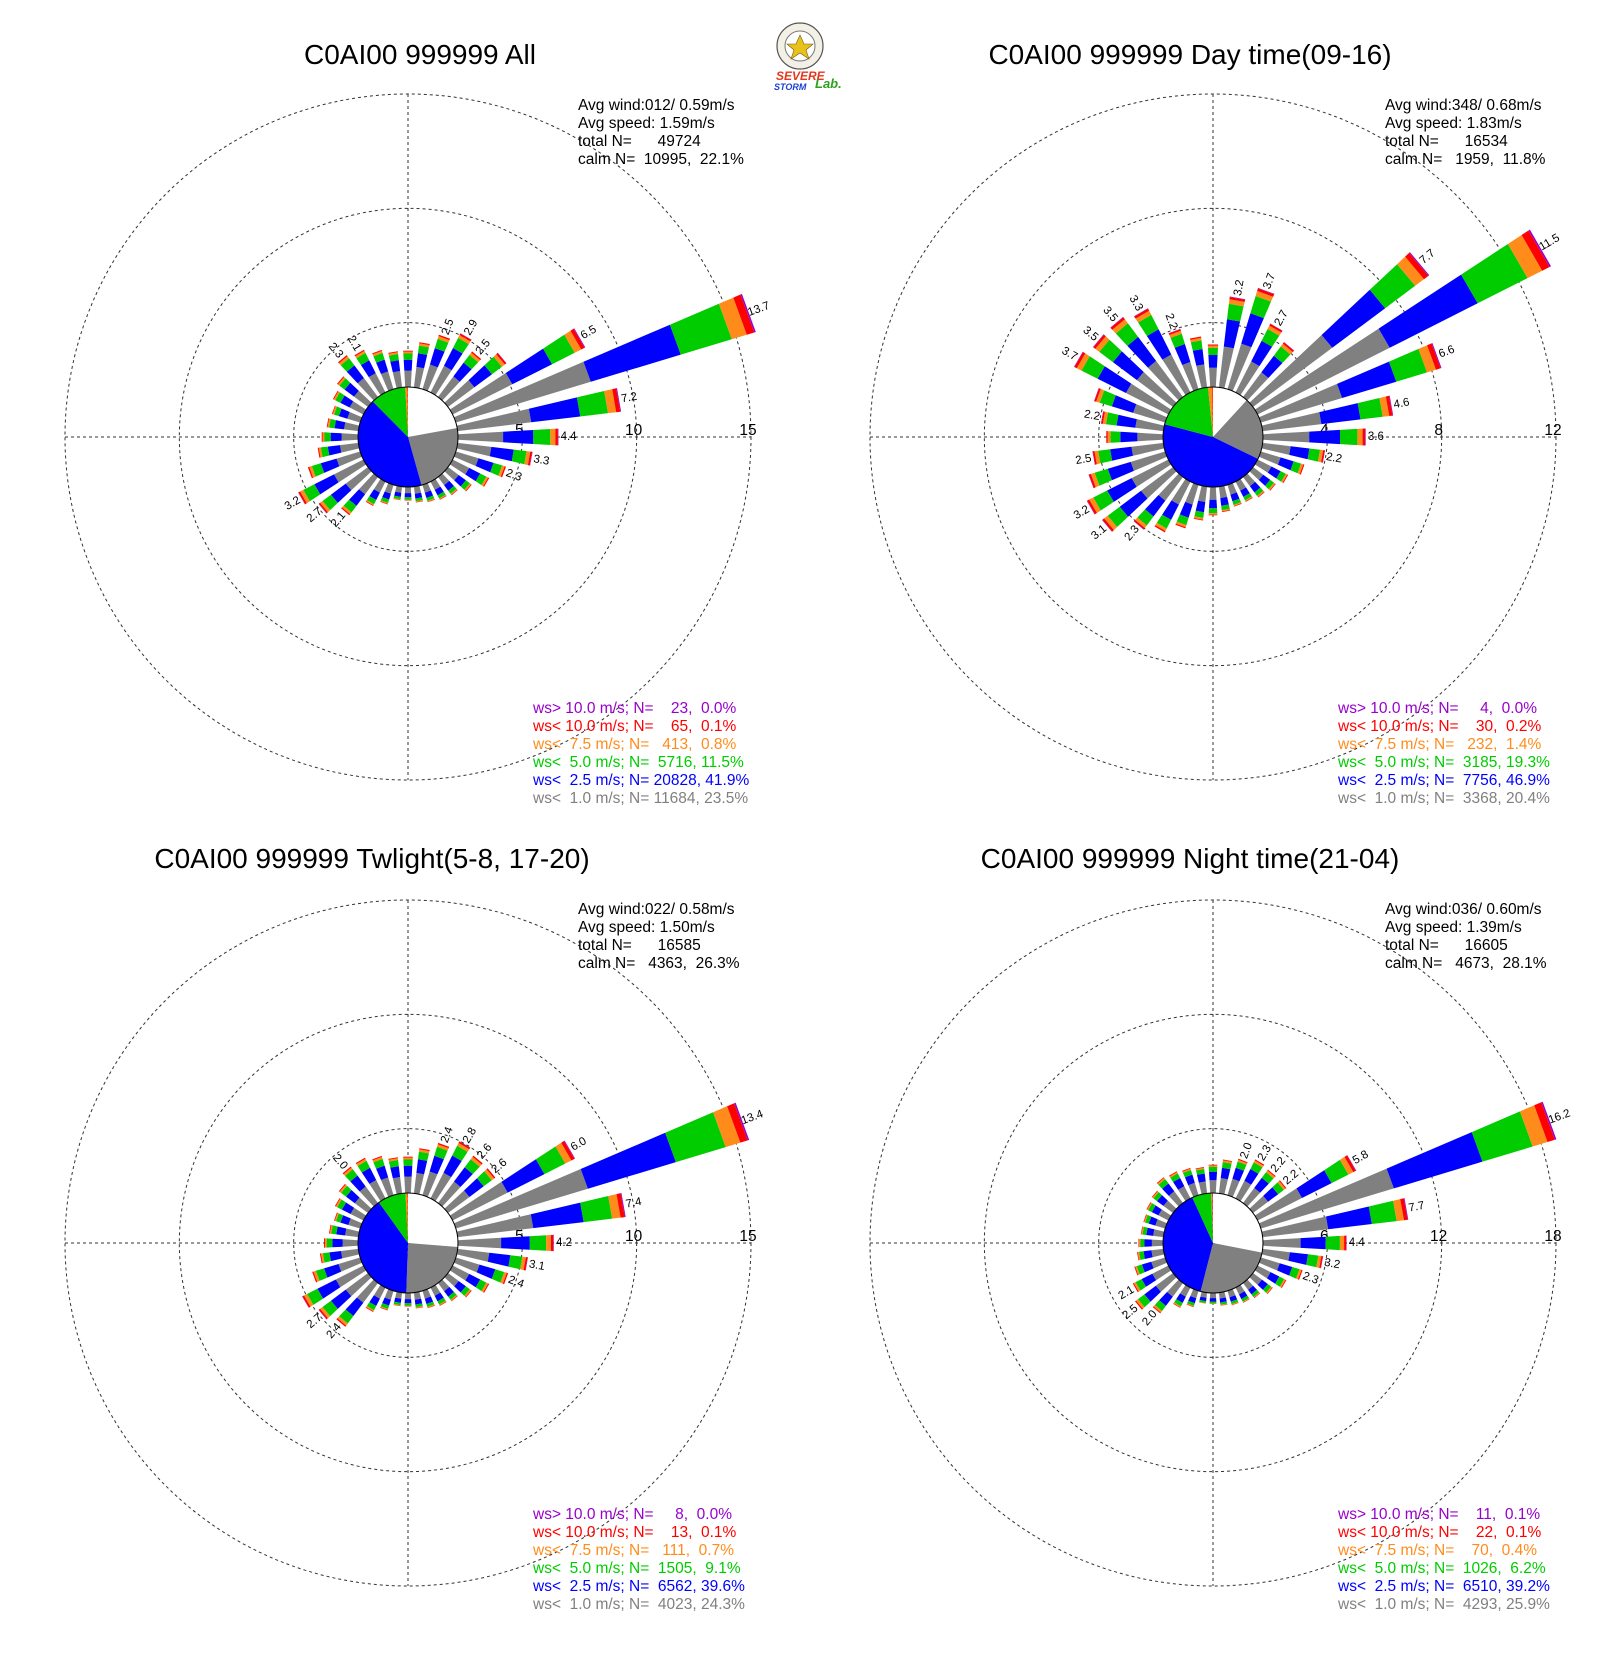  I want to click on pie-outline, so click(1213, 437).